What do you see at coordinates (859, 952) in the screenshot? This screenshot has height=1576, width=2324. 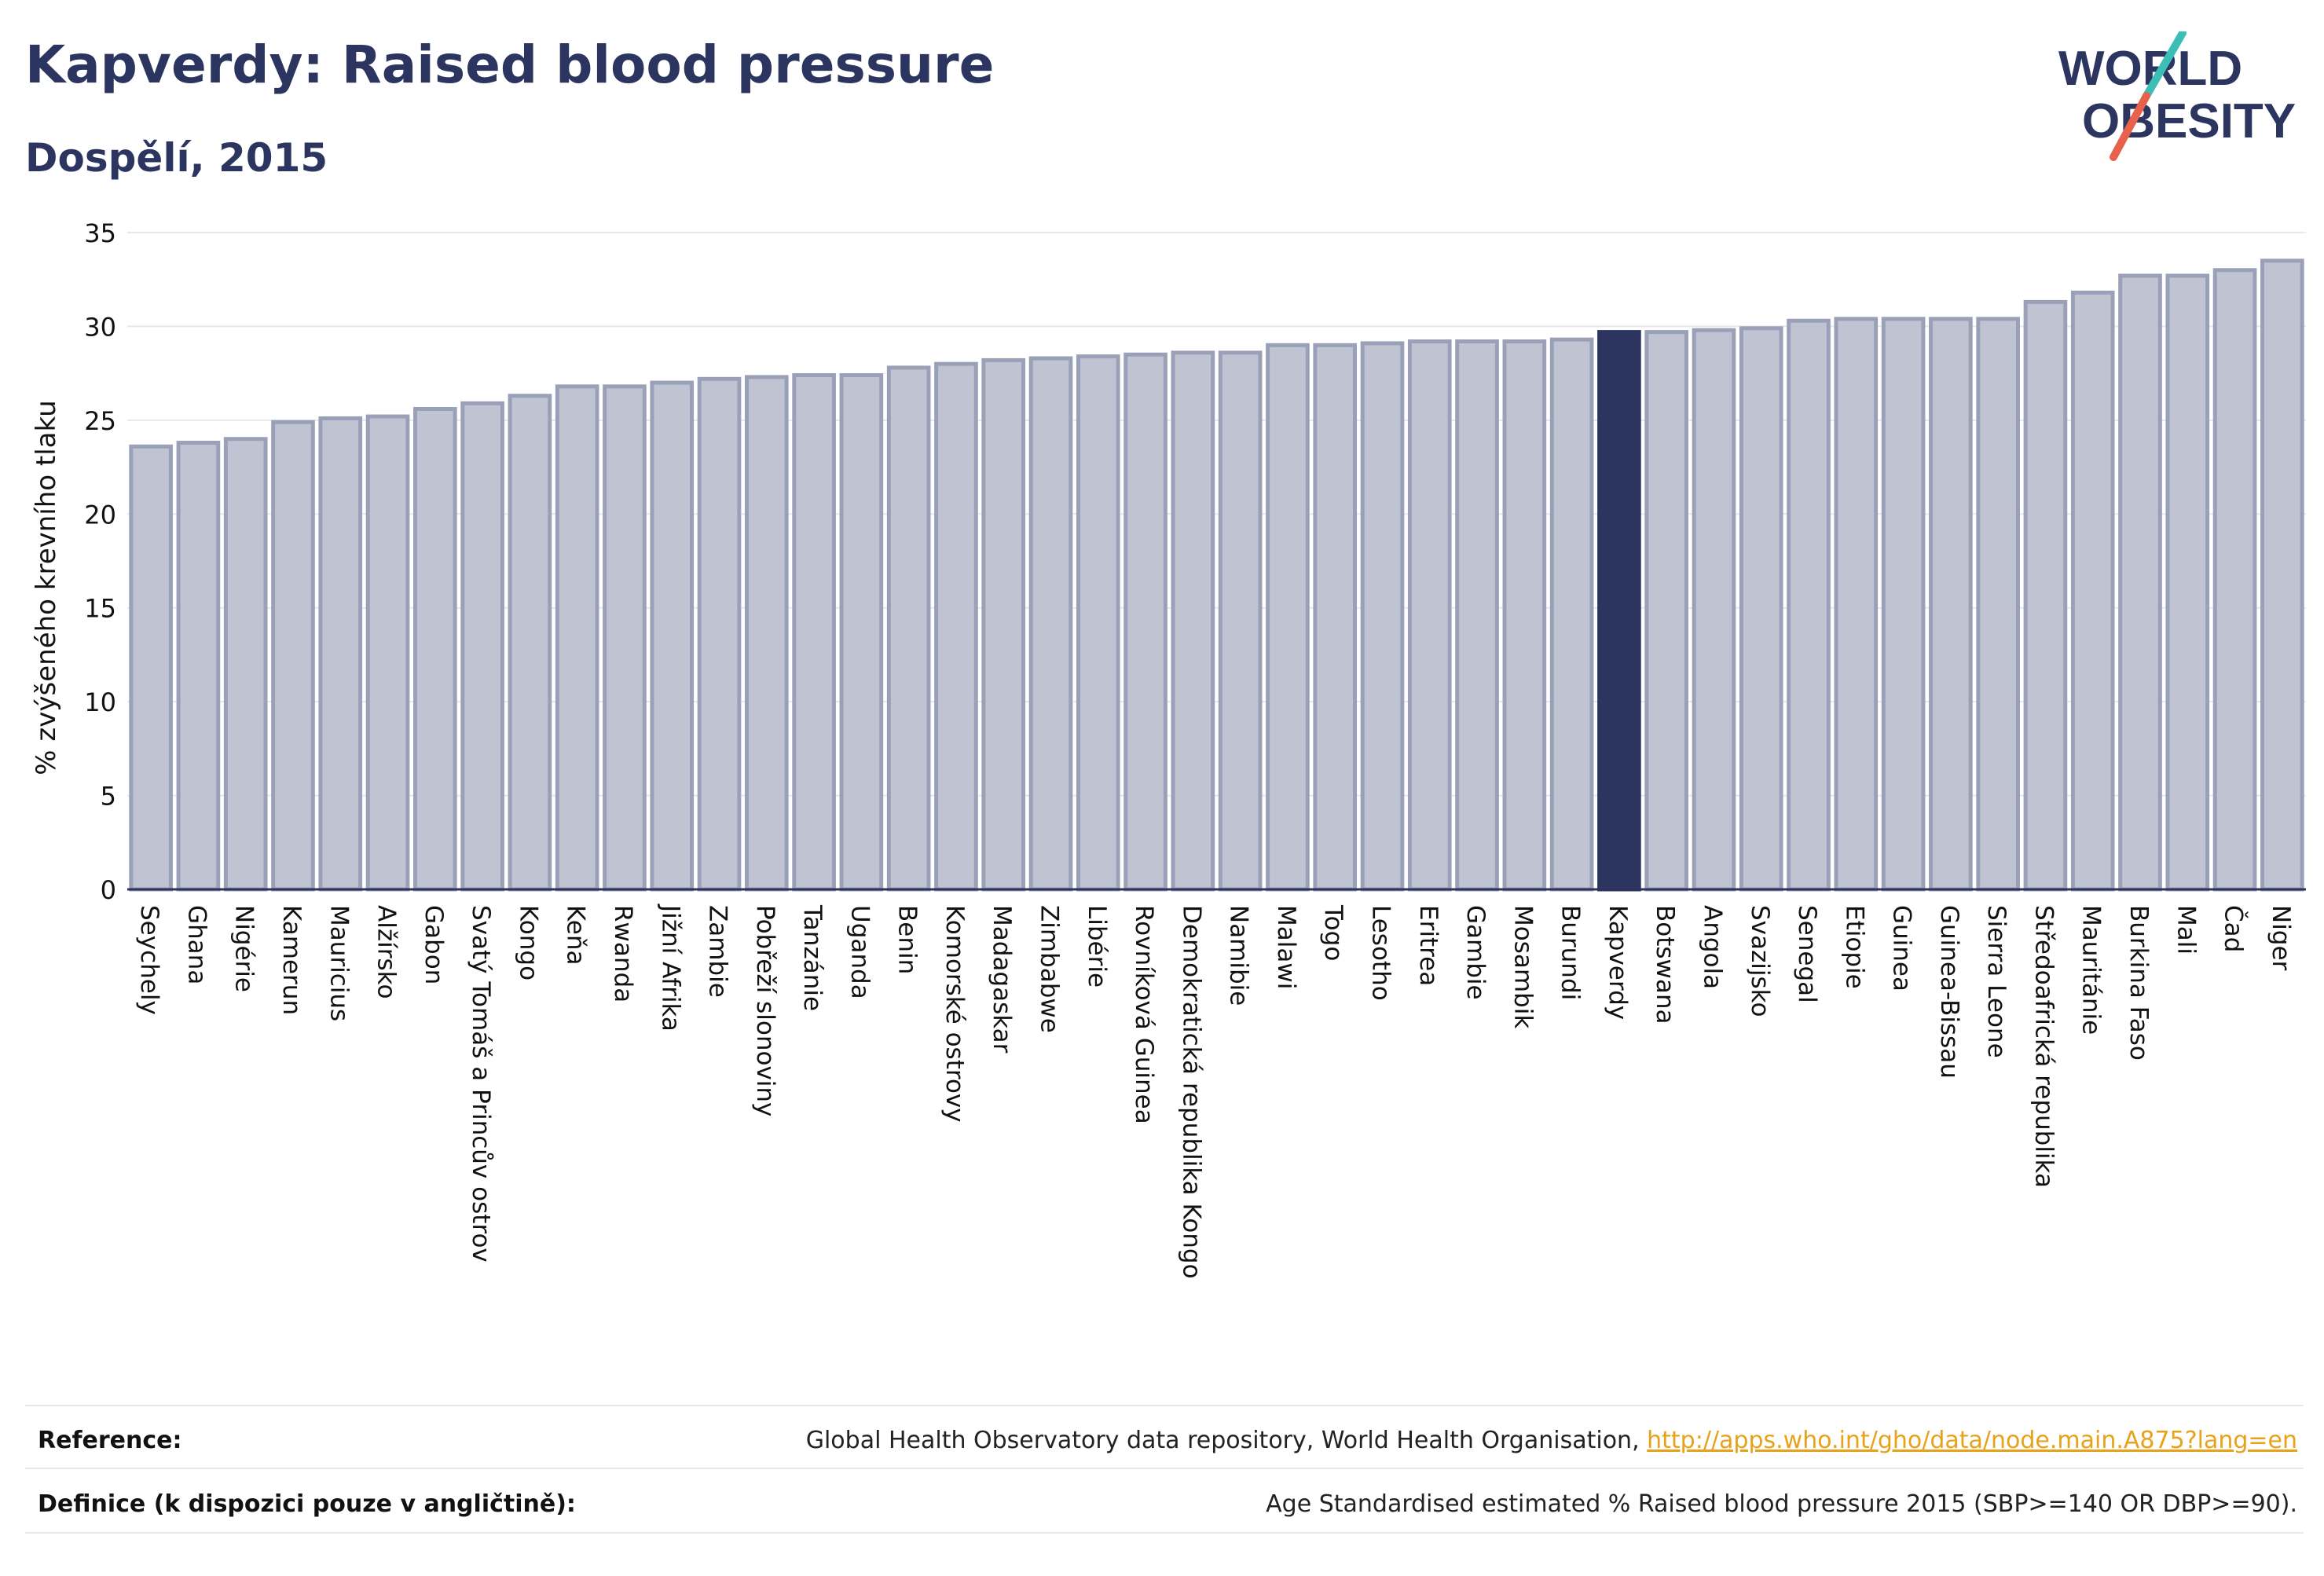 I see `x-tick-label: Uganda` at bounding box center [859, 952].